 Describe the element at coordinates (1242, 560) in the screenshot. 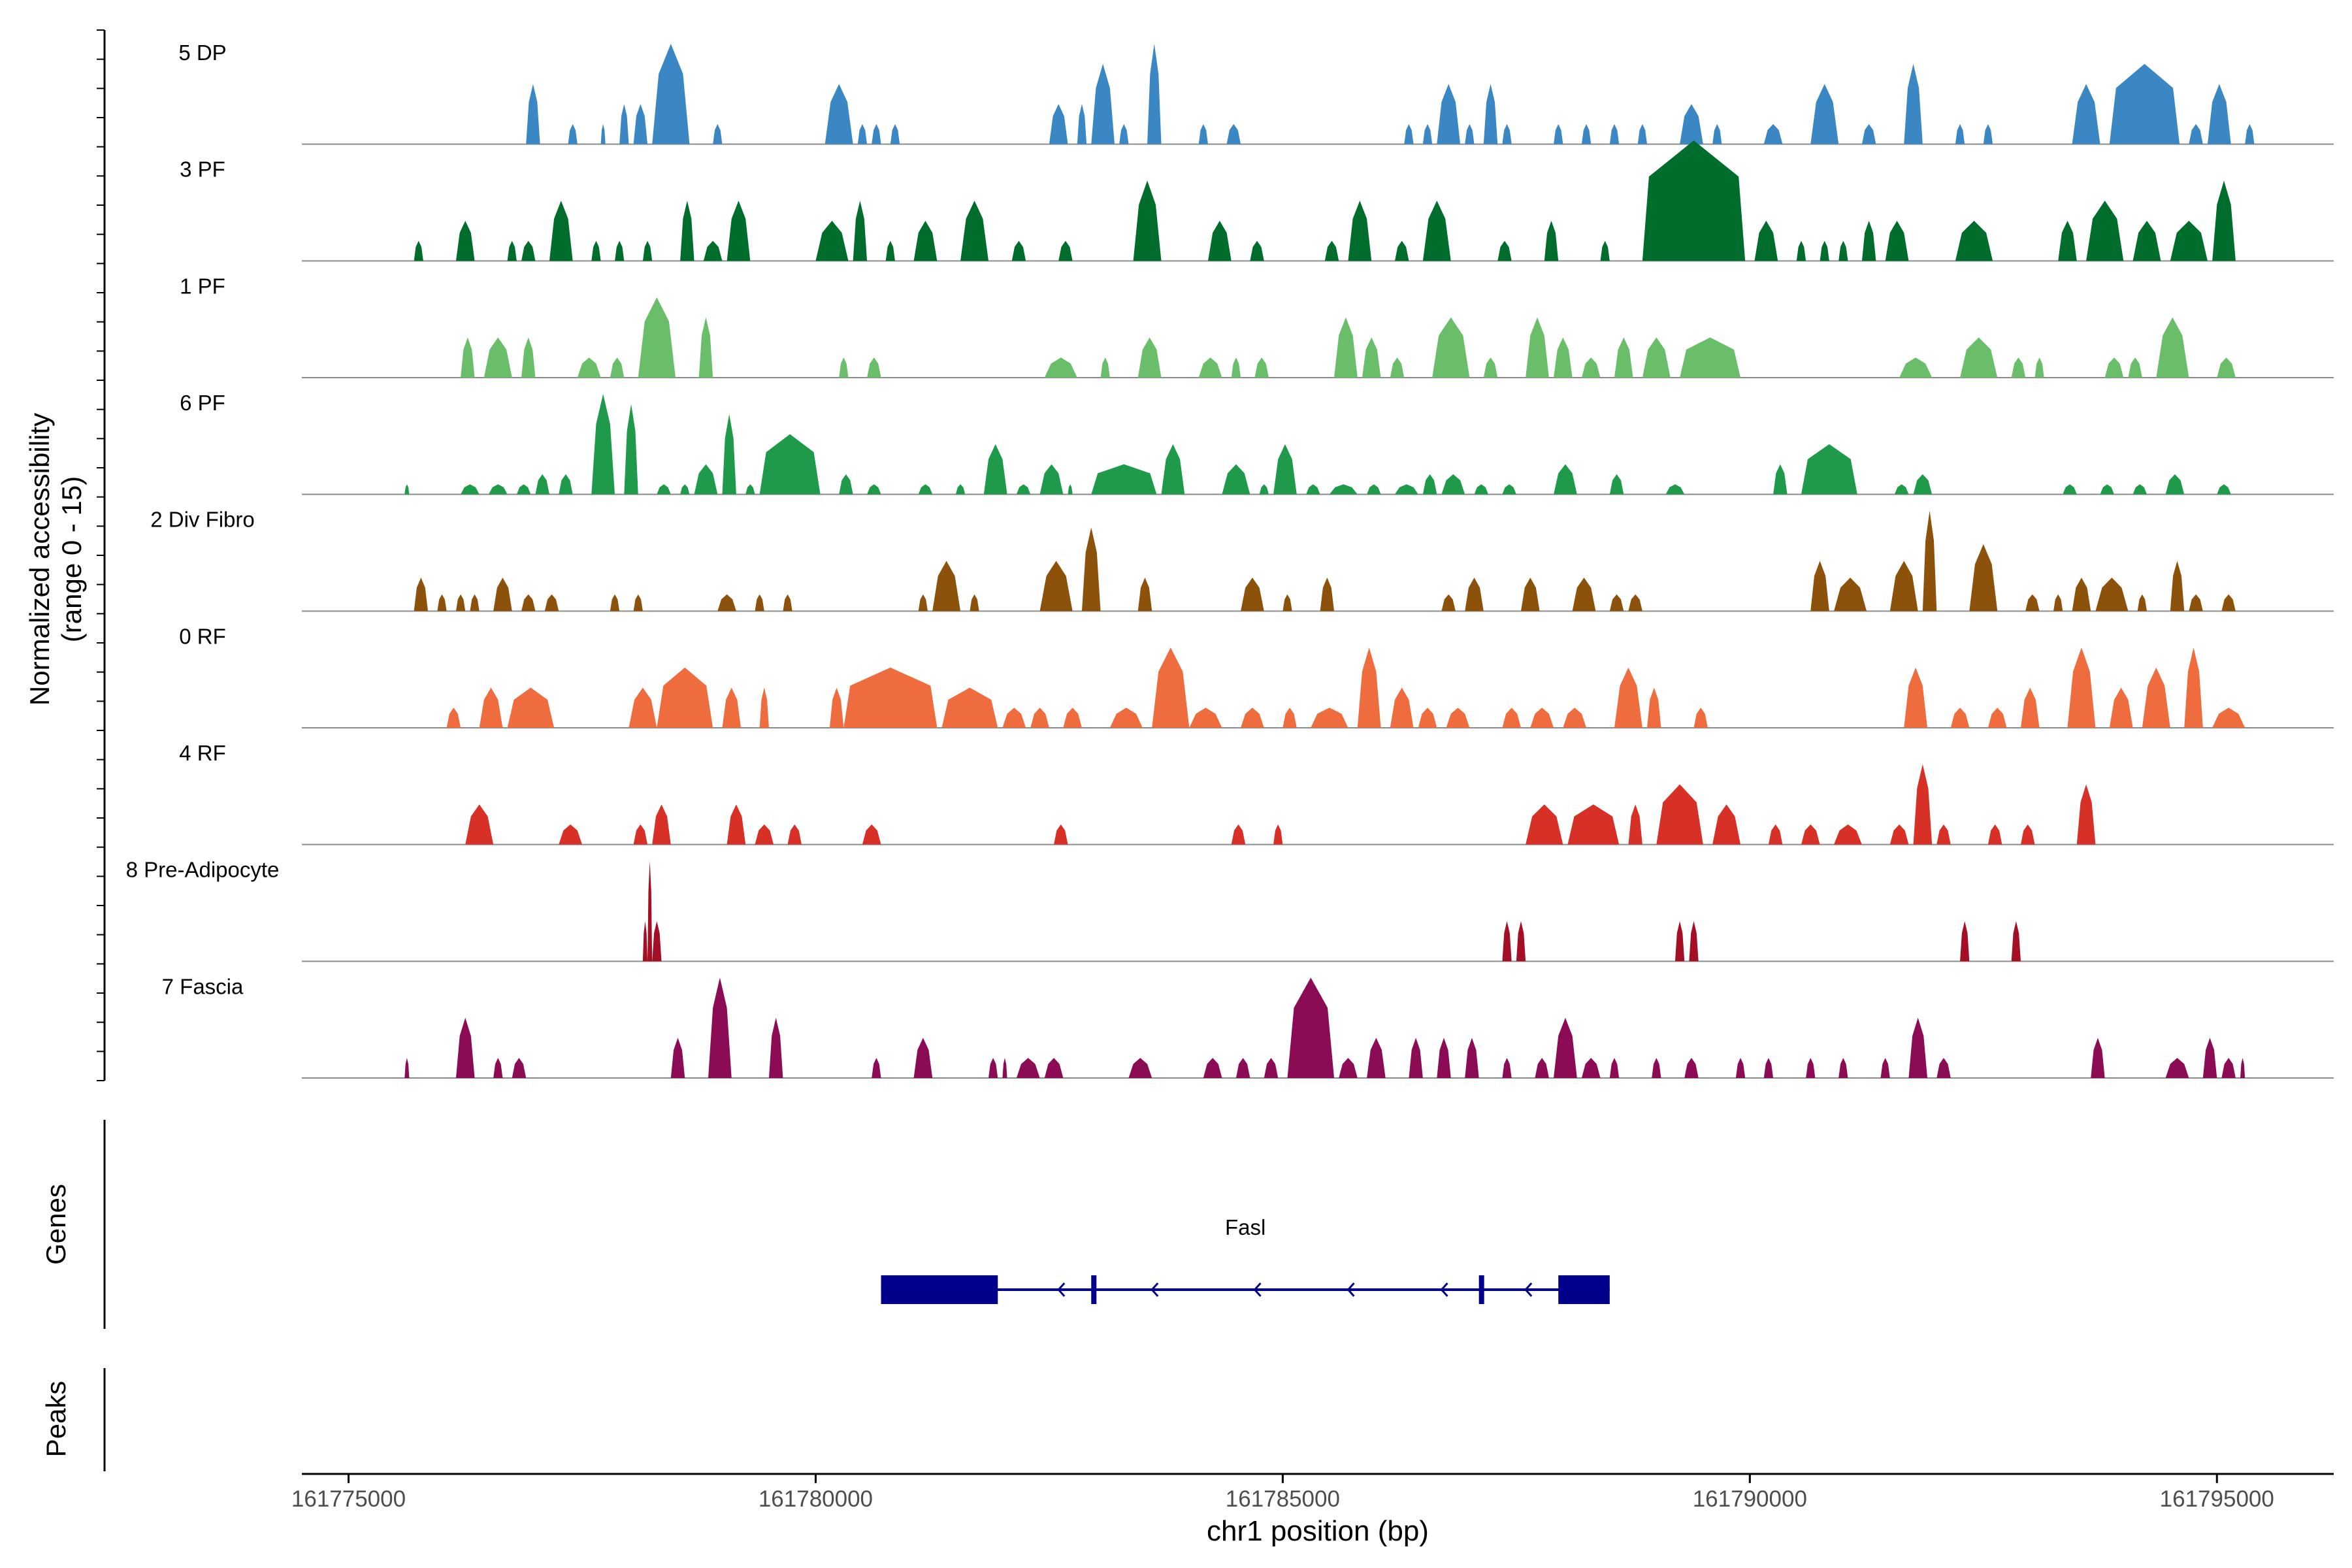

I see `track-2-div-fibro: 2 Div Fibro` at that location.